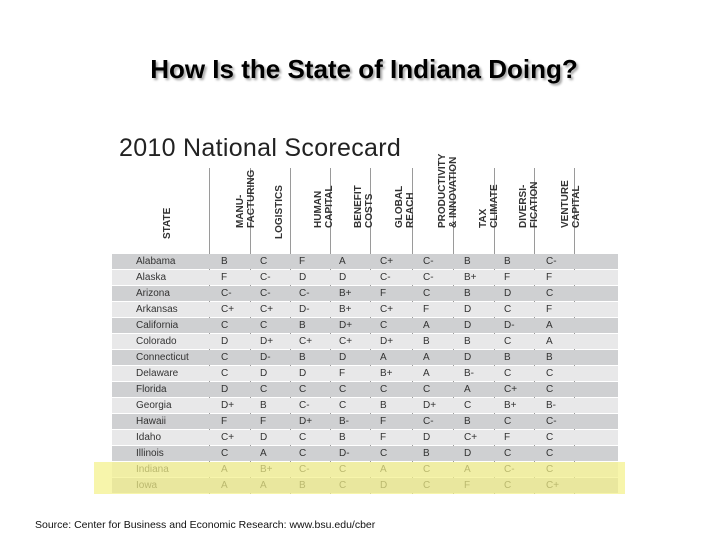 This screenshot has width=728, height=546. I want to click on column-header: VENTURE CAPITAL, so click(561, 212).